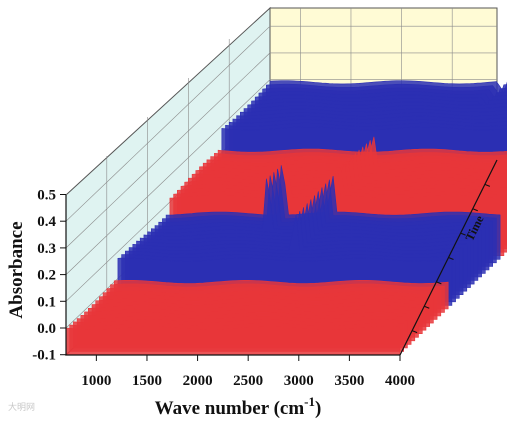  Describe the element at coordinates (46, 196) in the screenshot. I see `y-tick-label: 0.5` at that location.